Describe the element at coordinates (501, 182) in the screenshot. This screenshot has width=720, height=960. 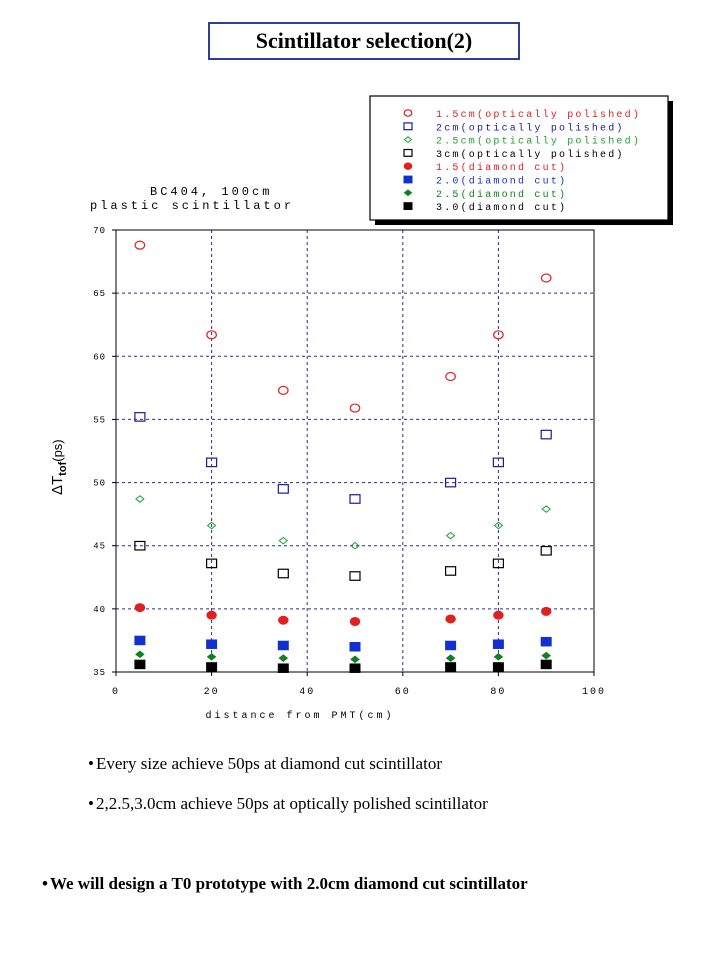
I see `legend-label: 2.0(diamond cut)` at that location.